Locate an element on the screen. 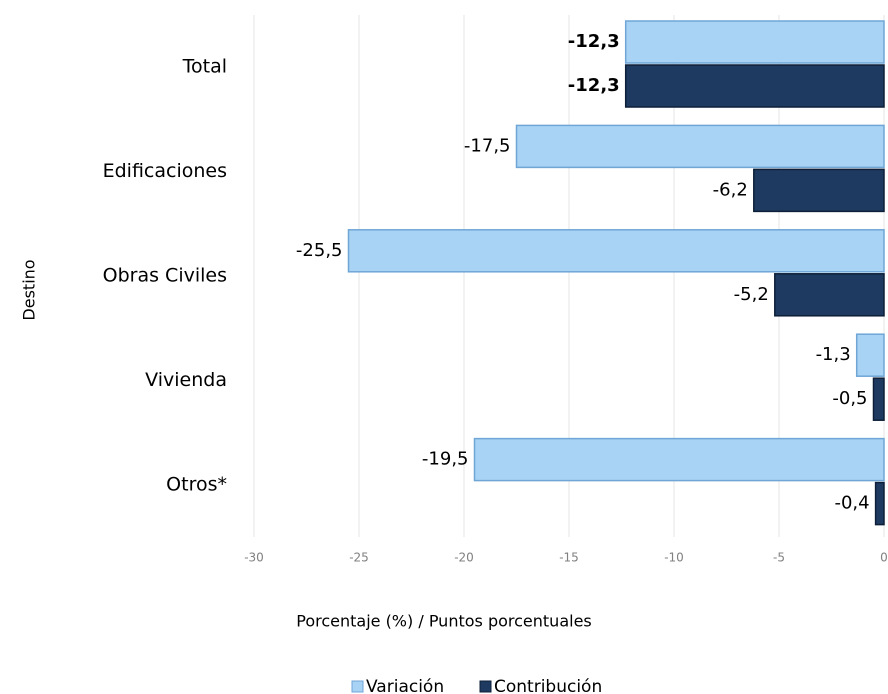  legend-label: Contribución is located at coordinates (548, 685).